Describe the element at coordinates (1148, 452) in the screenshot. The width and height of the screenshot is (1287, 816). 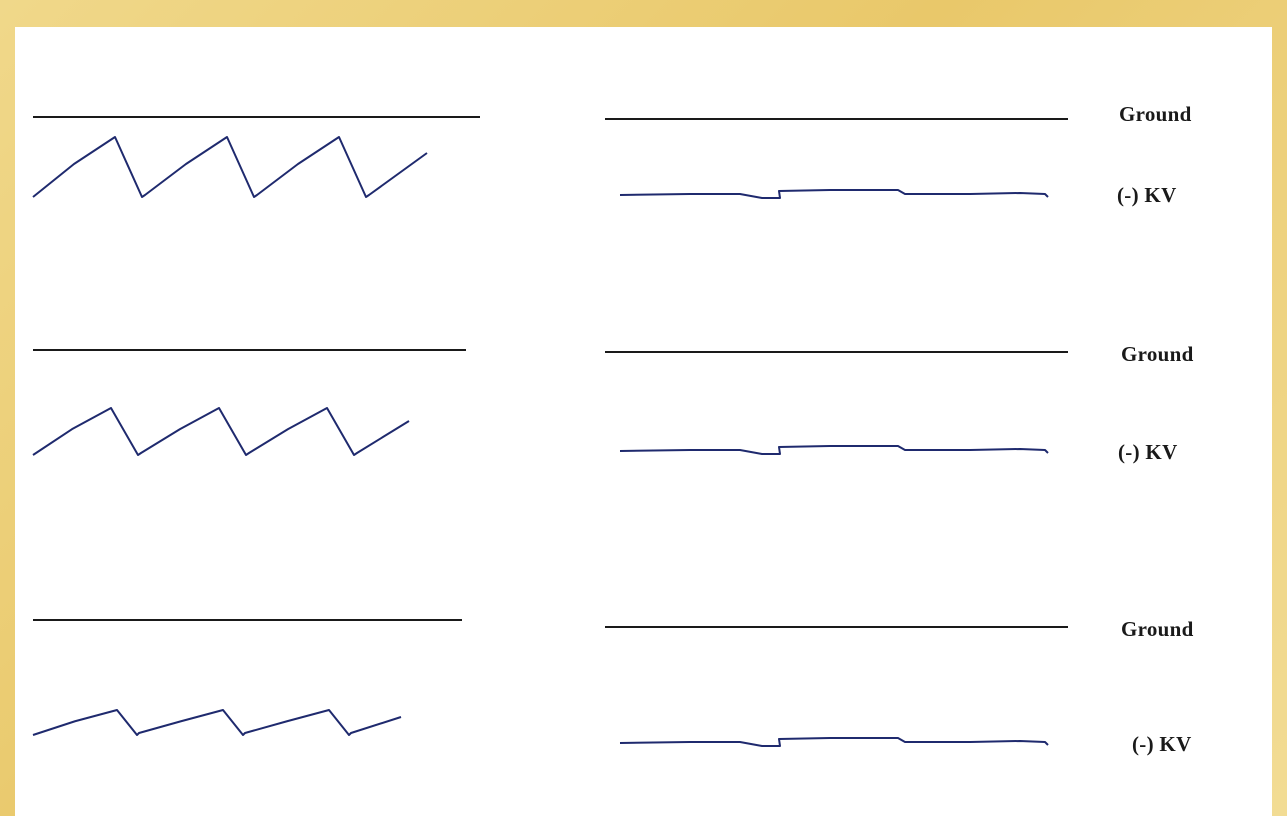
I see `kv-label-2: (-) KV` at that location.